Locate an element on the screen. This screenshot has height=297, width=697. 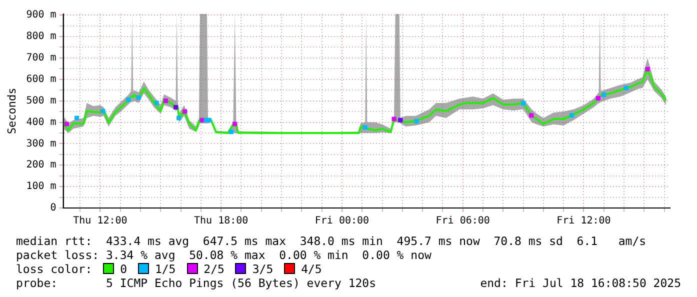
x-tick-label: Fri 00:00 is located at coordinates (342, 221).